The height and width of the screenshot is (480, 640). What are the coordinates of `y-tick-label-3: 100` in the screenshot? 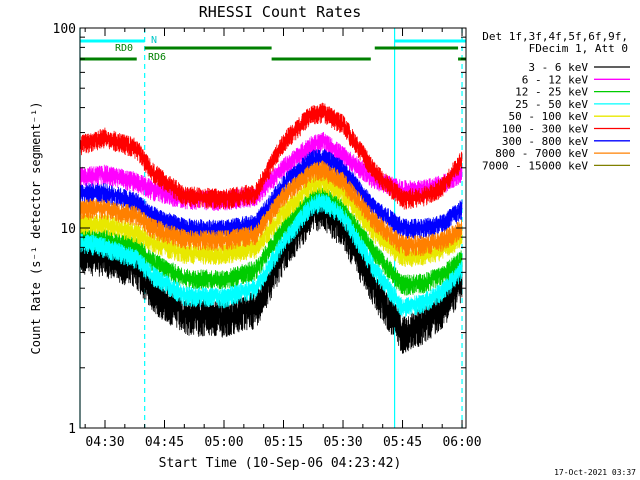 It's located at (64, 29).